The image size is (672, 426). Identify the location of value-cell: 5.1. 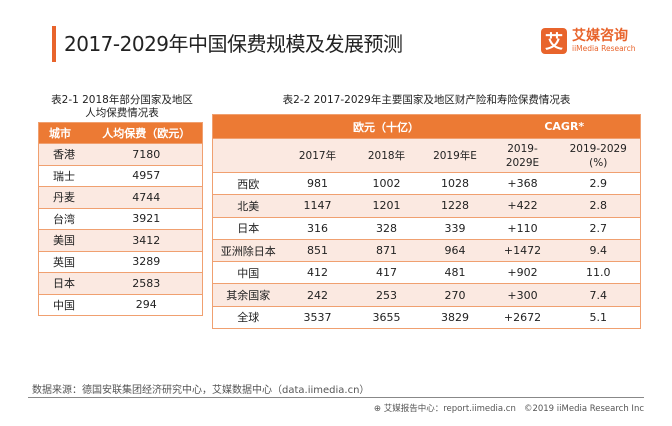
(598, 317).